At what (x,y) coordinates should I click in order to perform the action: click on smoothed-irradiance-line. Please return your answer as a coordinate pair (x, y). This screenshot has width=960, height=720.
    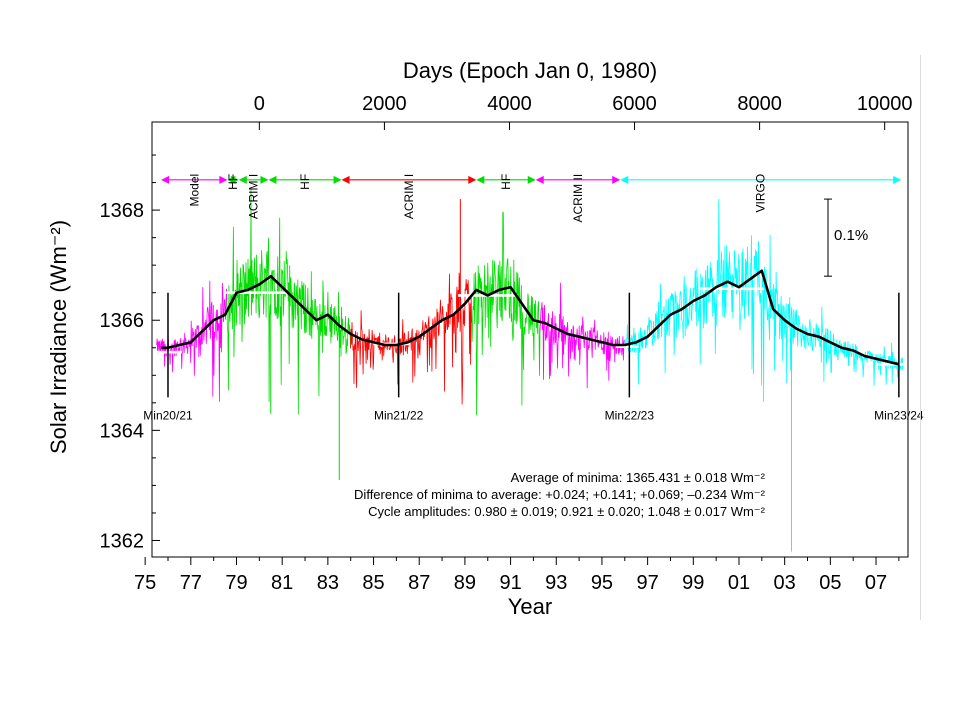
    Looking at the image, I should click on (530, 317).